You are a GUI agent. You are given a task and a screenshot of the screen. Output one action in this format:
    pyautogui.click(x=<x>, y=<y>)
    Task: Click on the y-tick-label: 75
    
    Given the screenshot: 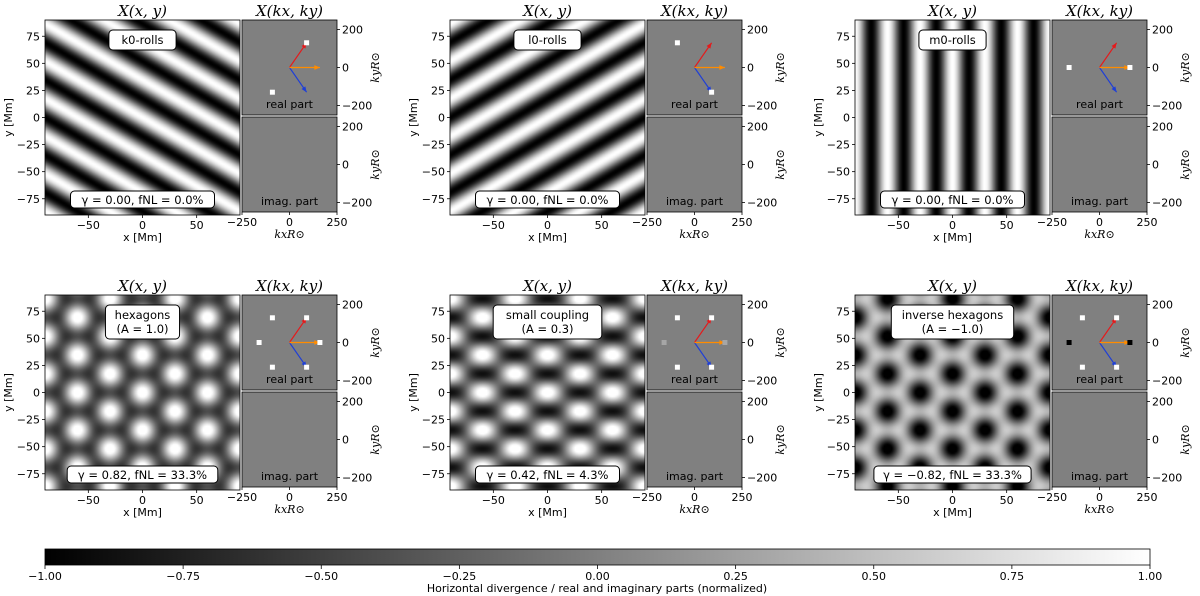 What is the action you would take?
    pyautogui.click(x=33, y=311)
    